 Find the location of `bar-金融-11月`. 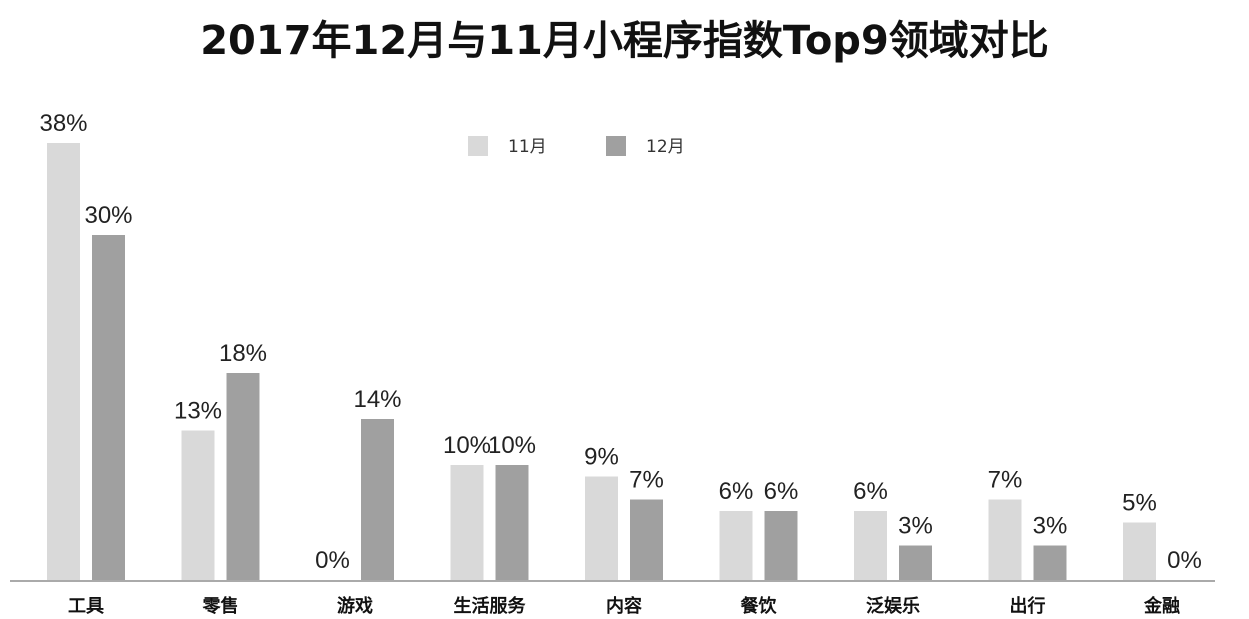

bar-金融-11月 is located at coordinates (1139, 551).